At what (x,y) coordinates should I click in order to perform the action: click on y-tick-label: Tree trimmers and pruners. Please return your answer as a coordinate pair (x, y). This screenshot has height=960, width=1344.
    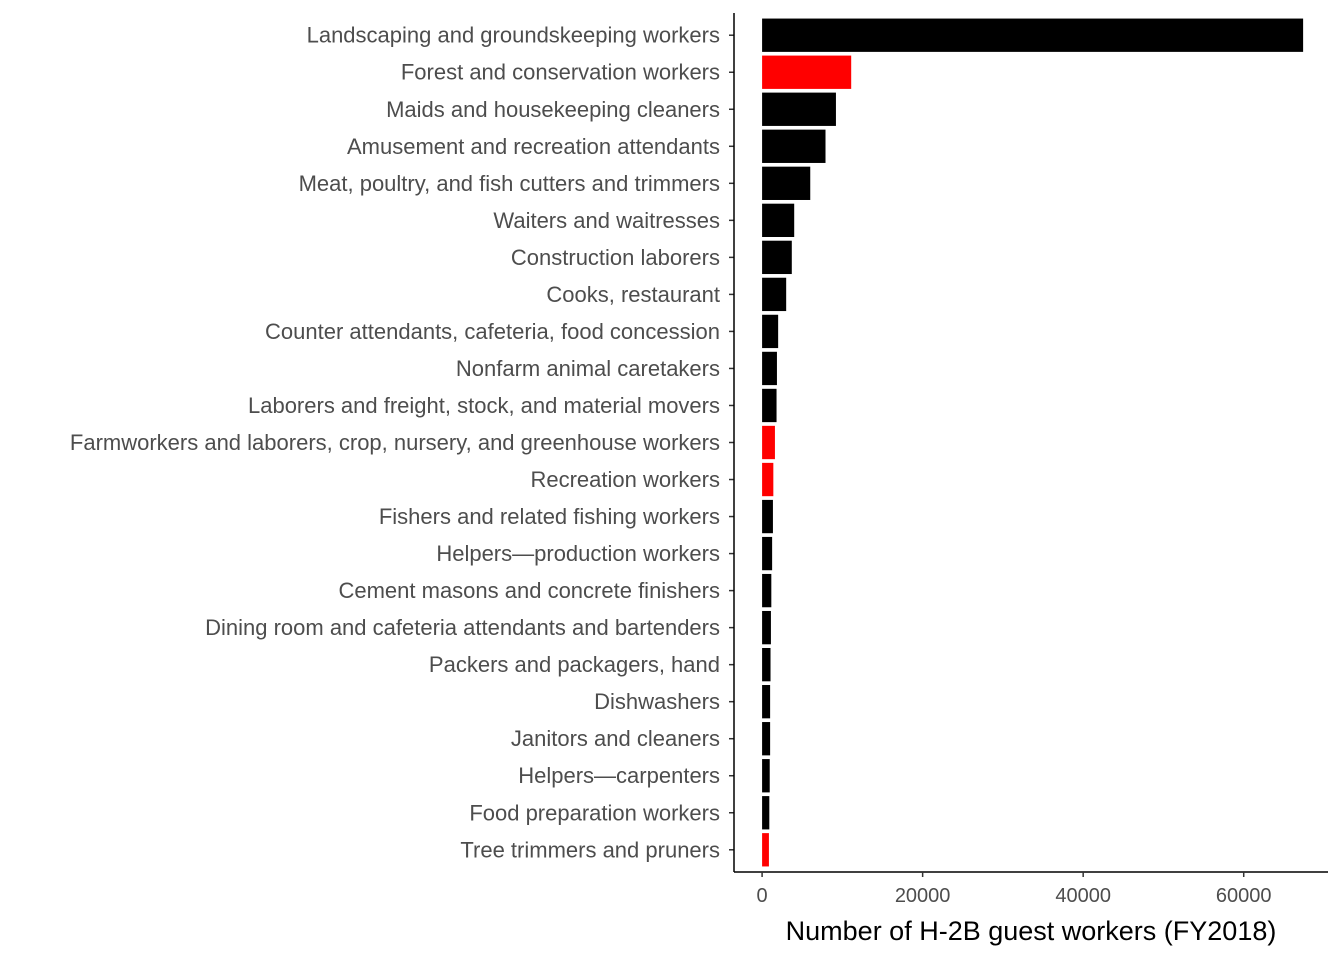
    Looking at the image, I should click on (590, 849).